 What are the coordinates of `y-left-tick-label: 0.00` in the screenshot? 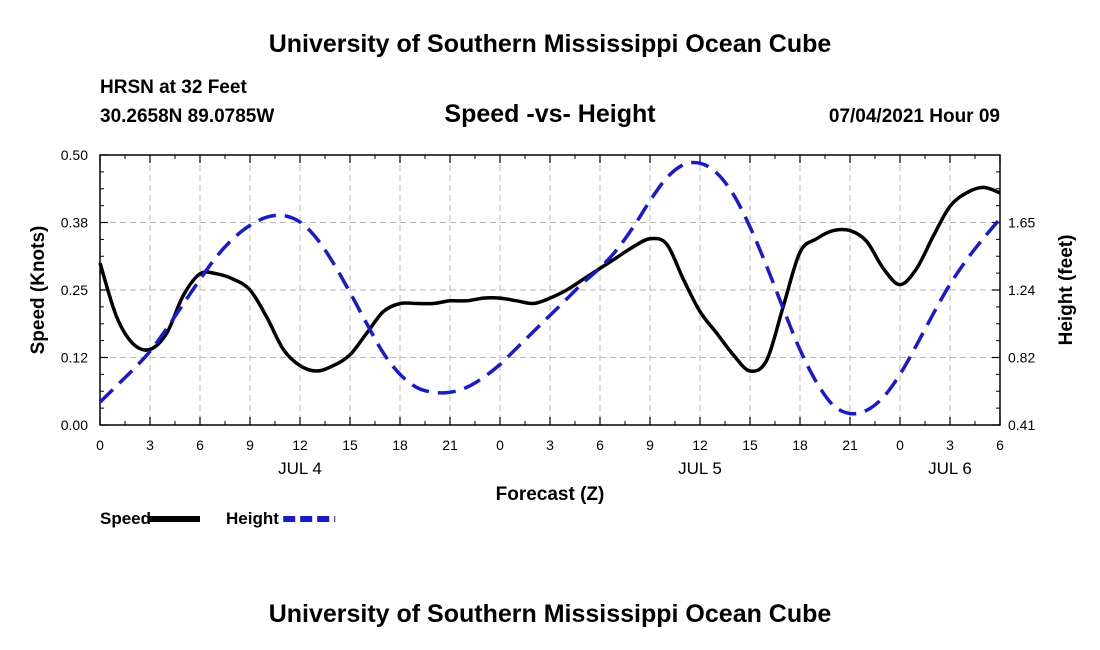 It's located at (74, 425).